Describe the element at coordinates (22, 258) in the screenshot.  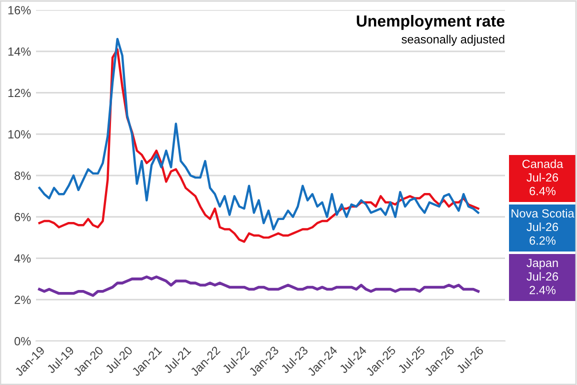
I see `y-tick-label: 4%` at that location.